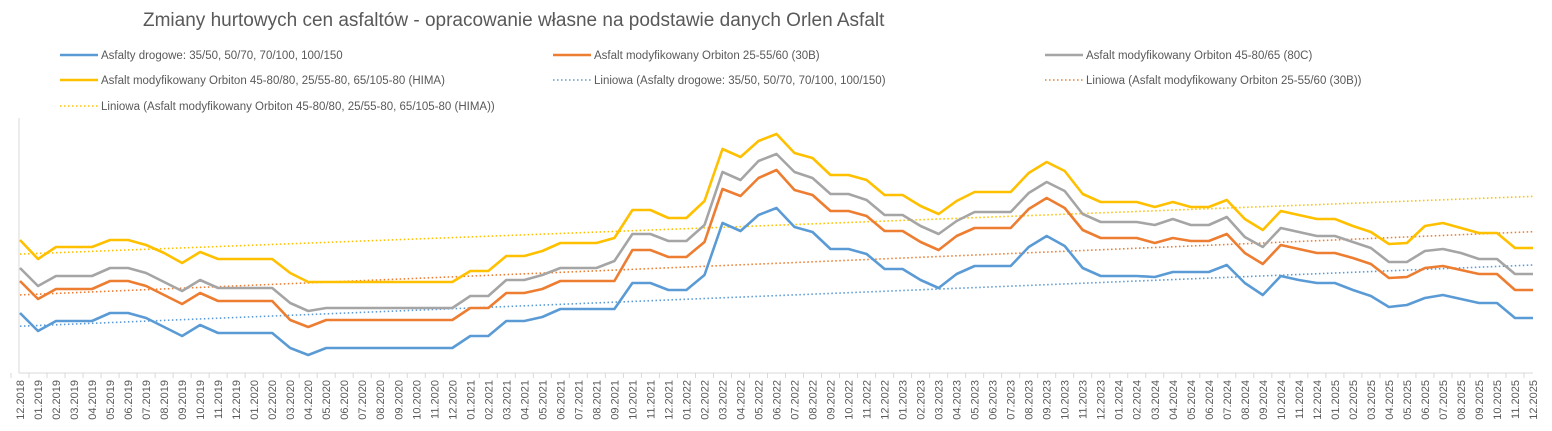  Describe the element at coordinates (327, 400) in the screenshot. I see `x-tick-label: 05.2020` at that location.